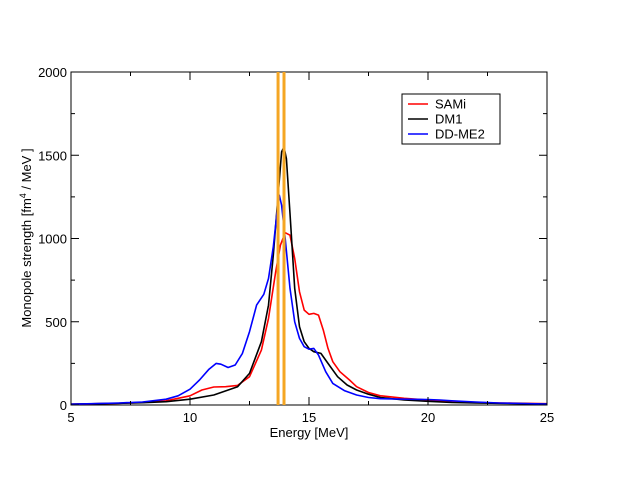 The image size is (617, 477). Describe the element at coordinates (547, 417) in the screenshot. I see `x-tick-label: 25` at that location.